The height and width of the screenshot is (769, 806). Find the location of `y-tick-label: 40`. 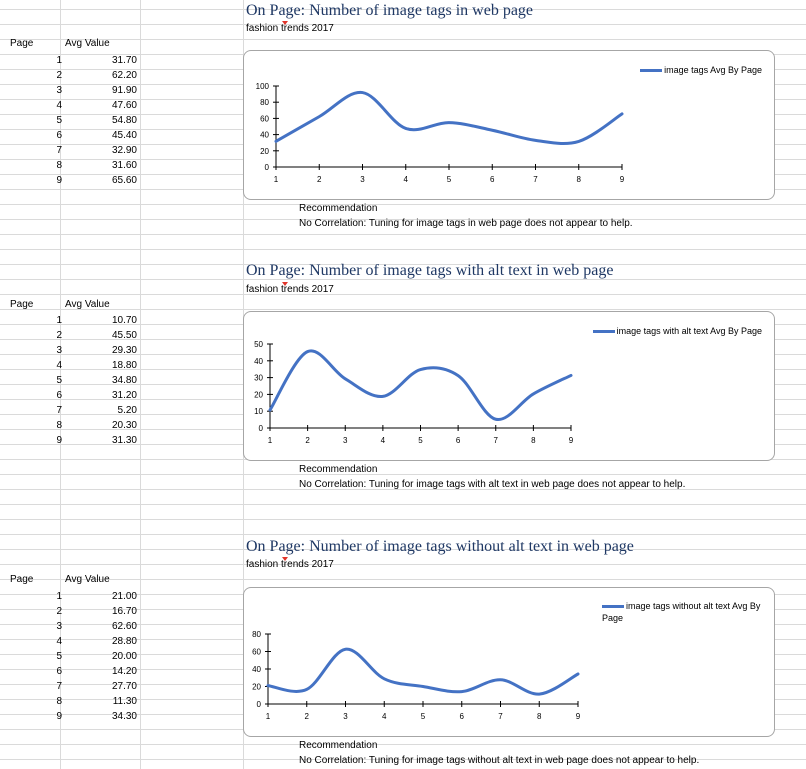

y-tick-label: 40 is located at coordinates (264, 135).